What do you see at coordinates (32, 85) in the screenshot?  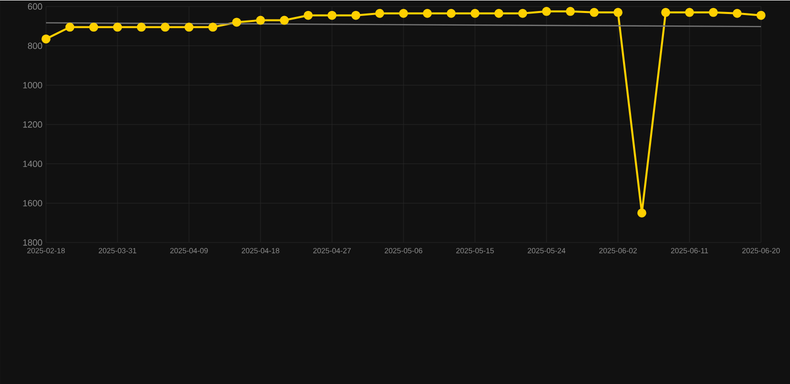 I see `y-tick-label: 1000` at bounding box center [32, 85].